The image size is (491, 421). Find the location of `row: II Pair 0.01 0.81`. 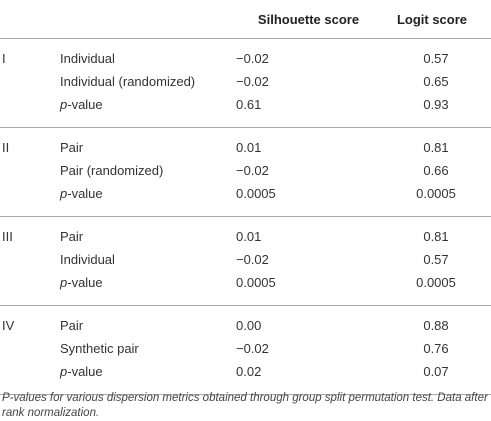

row: II Pair 0.01 0.81 is located at coordinates (245, 144).